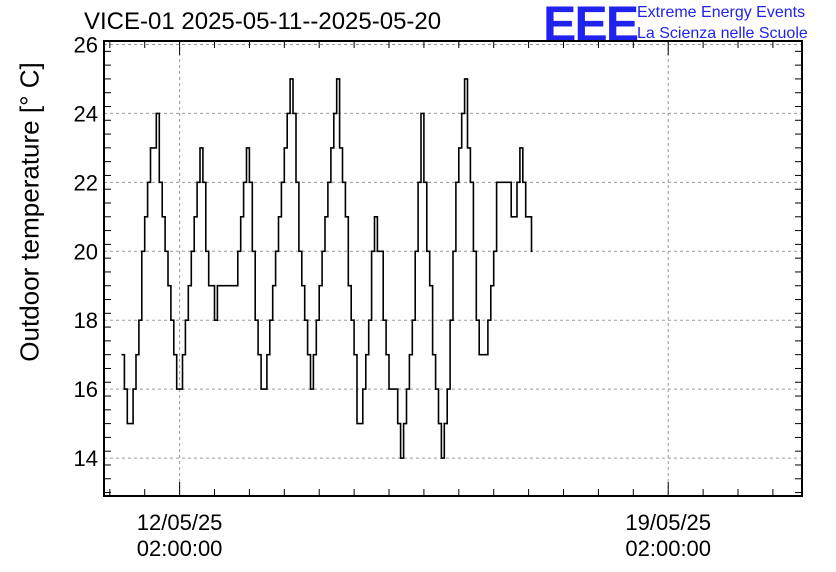  I want to click on y-tick-label-20: 20, so click(86, 251).